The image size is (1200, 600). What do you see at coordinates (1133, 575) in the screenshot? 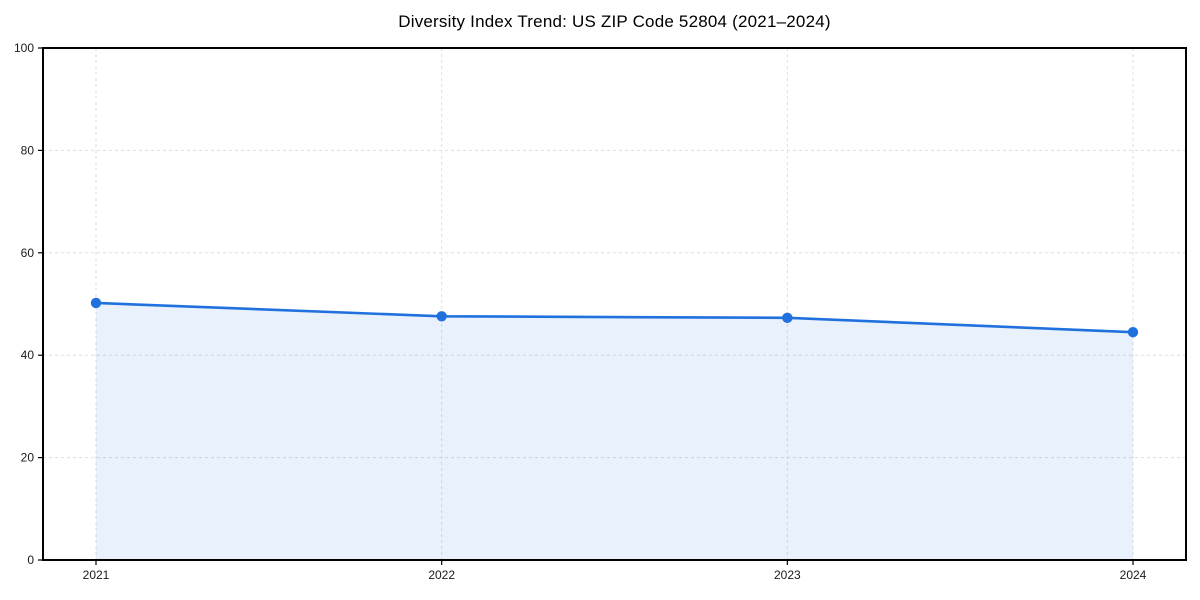
I see `x-tick-label: 2024` at bounding box center [1133, 575].